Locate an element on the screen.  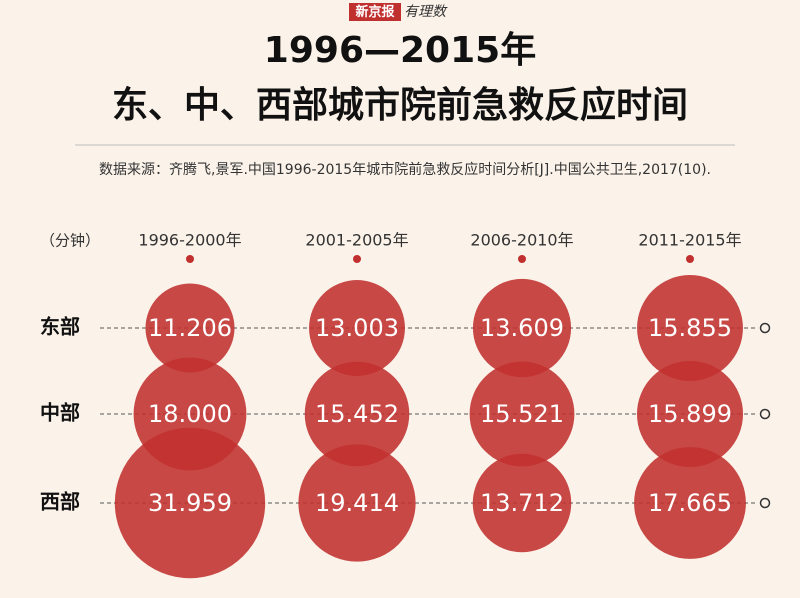
value-label: 15.521 is located at coordinates (522, 414).